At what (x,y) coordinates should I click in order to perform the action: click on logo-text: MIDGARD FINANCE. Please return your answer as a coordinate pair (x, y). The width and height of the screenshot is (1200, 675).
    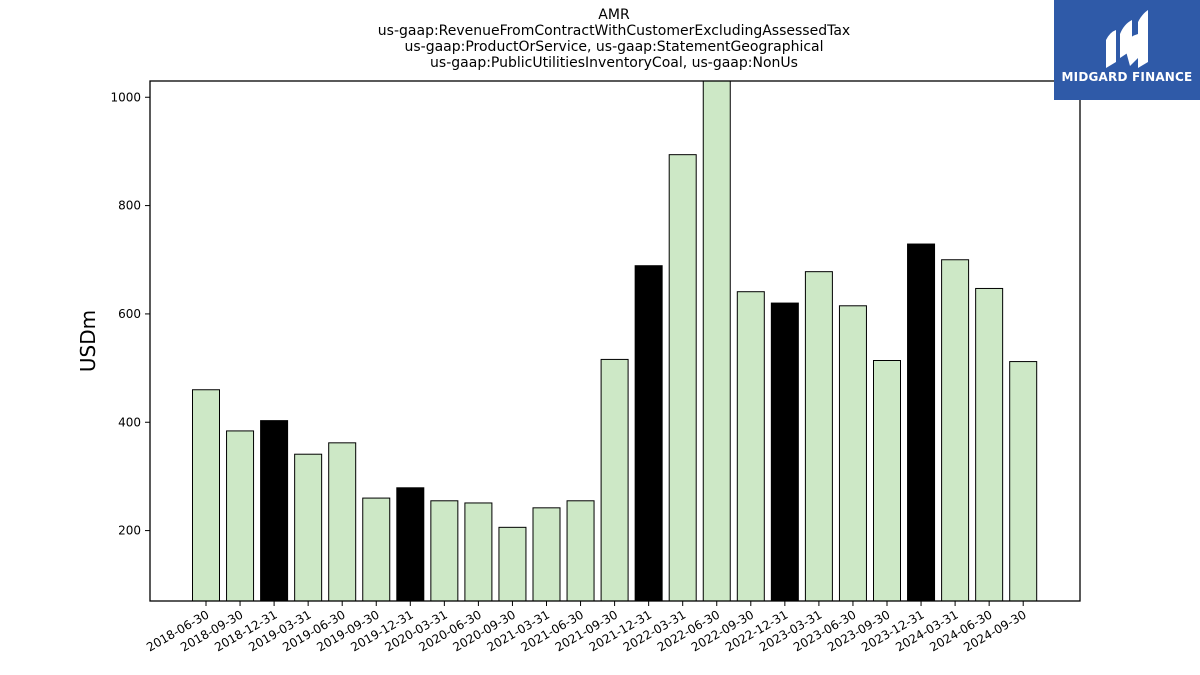
    Looking at the image, I should click on (1127, 77).